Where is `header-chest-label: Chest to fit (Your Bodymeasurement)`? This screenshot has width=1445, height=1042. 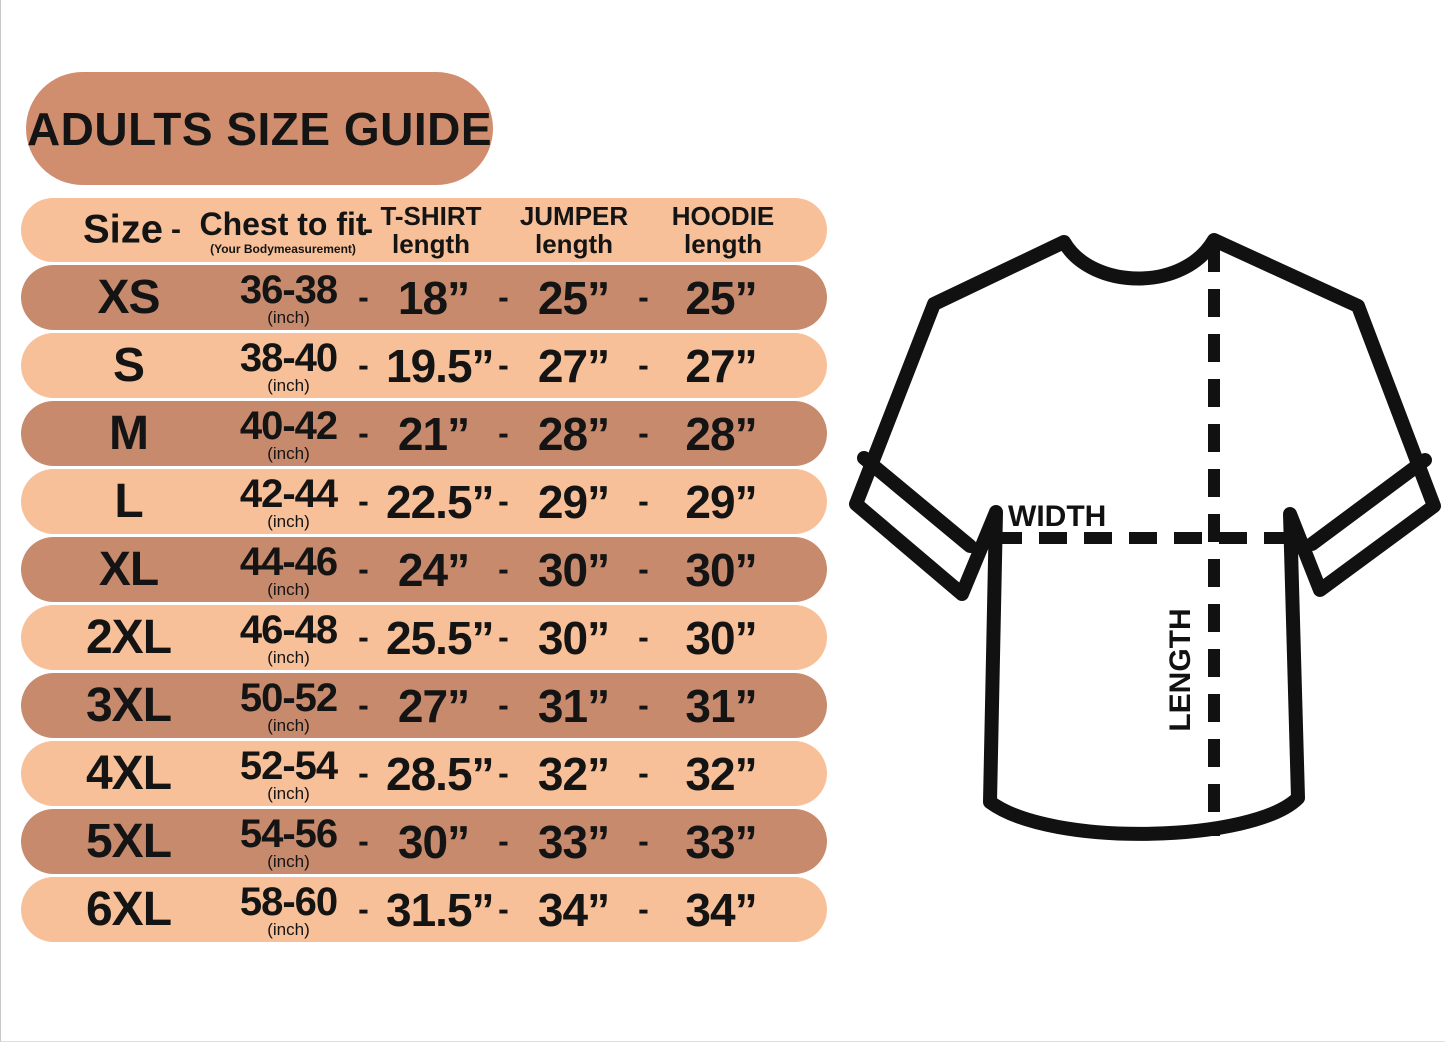 header-chest-label: Chest to fit (Your Bodymeasurement) is located at coordinates (283, 233).